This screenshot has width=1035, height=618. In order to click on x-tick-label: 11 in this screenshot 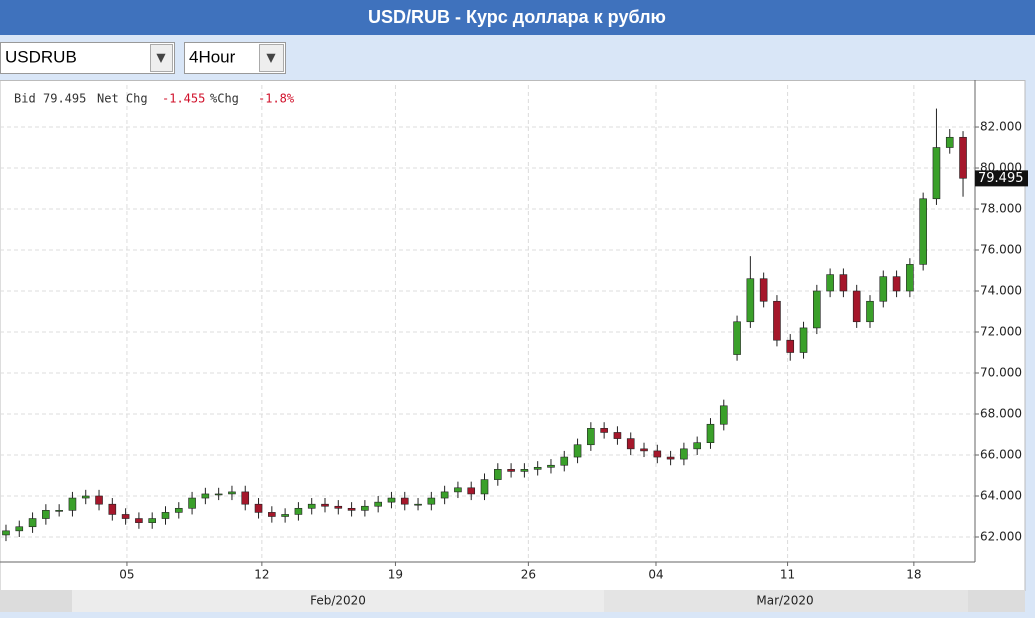, I will do `click(787, 575)`.